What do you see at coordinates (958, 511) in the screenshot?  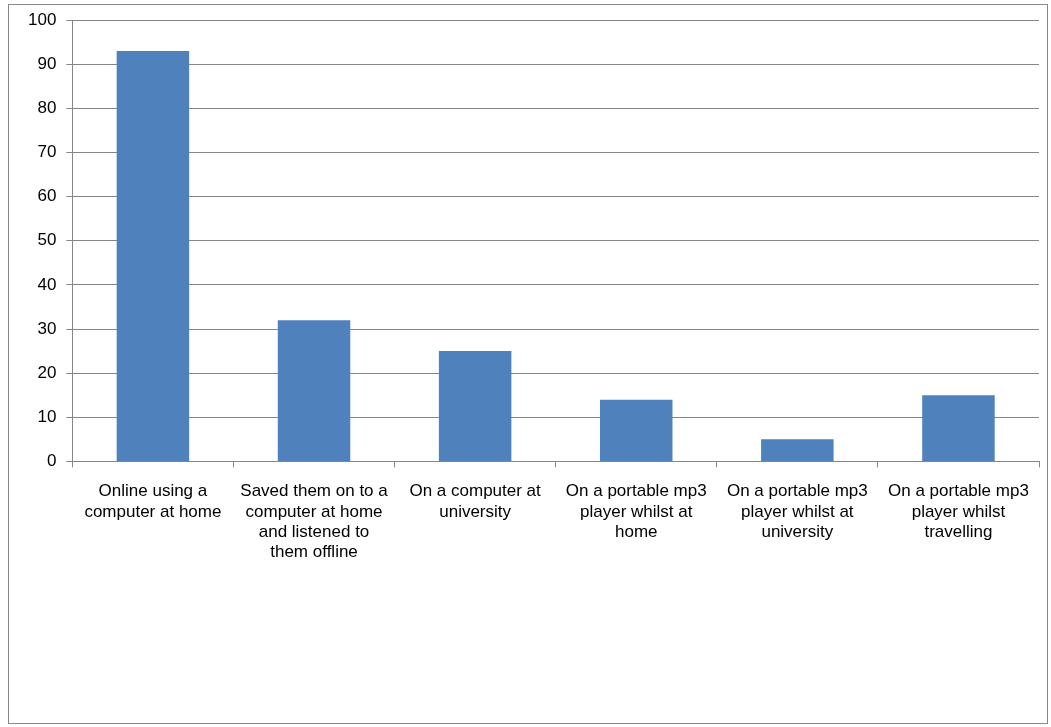 I see `x-tick-label: On a portable mp3 player whilst travelling` at bounding box center [958, 511].